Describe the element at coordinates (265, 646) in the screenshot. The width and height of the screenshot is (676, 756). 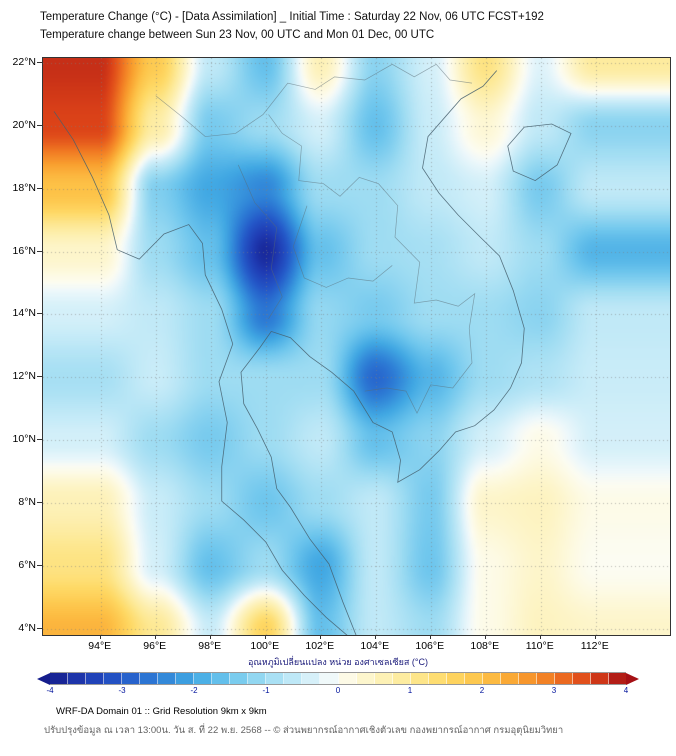
I see `x-axis-tick-label: 100°E` at that location.